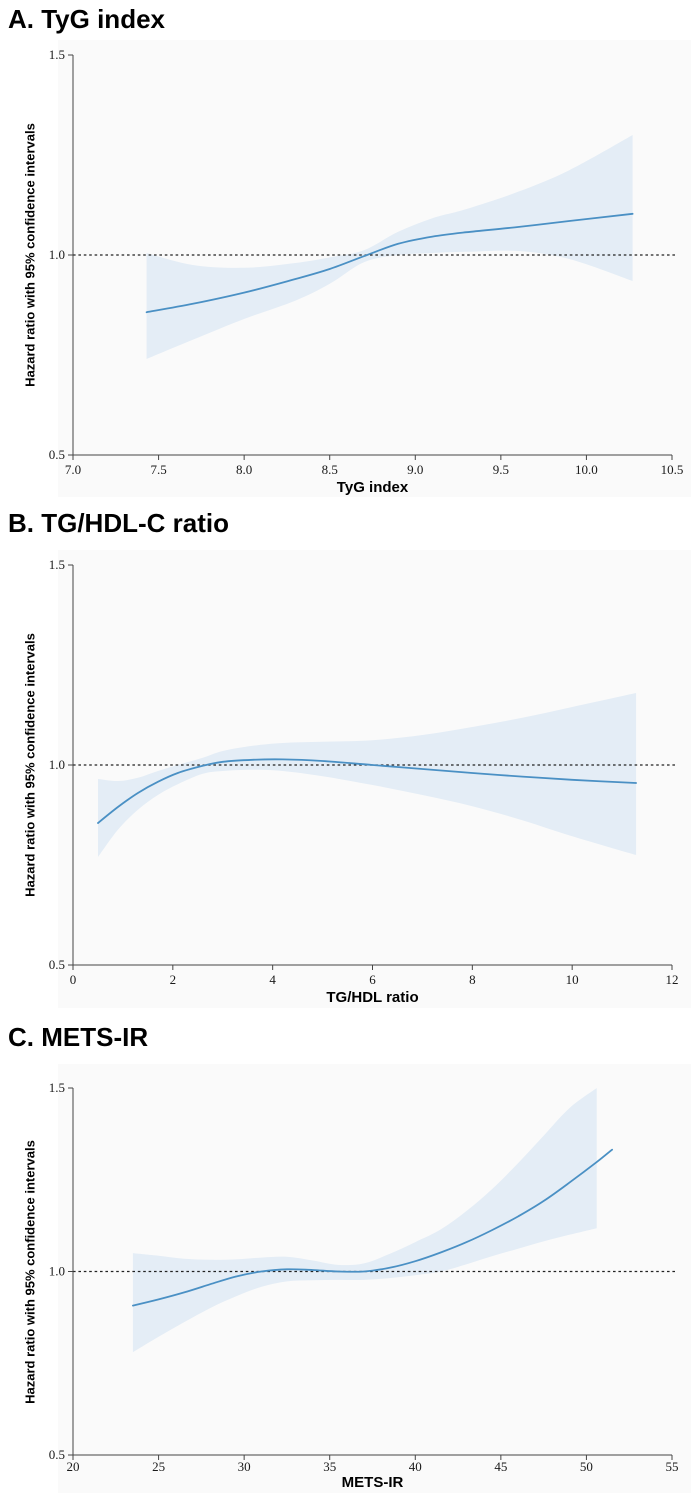  I want to click on x-tick-label: 30, so click(244, 1466).